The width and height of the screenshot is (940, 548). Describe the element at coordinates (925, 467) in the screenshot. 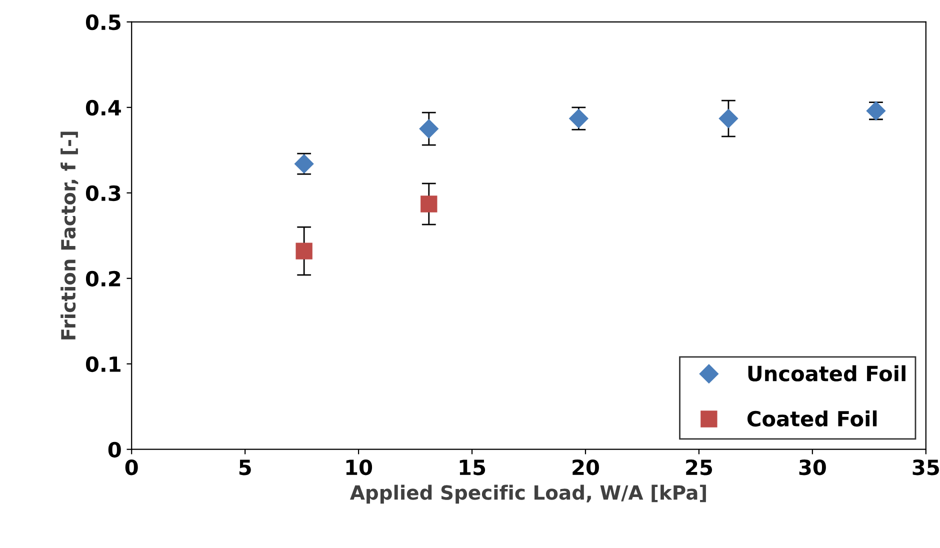

I see `x-tick-label: 35` at that location.